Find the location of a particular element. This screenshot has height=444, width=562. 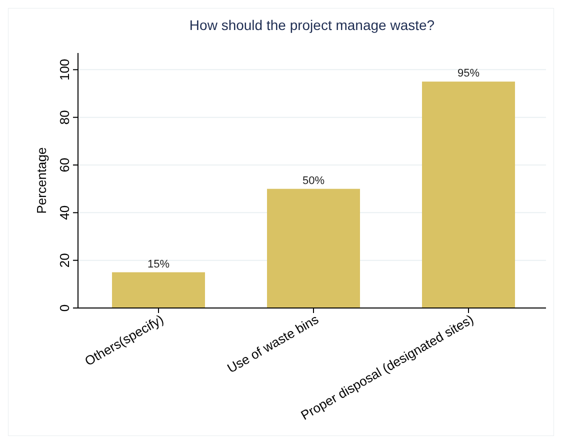

data-label: 50% is located at coordinates (313, 180).